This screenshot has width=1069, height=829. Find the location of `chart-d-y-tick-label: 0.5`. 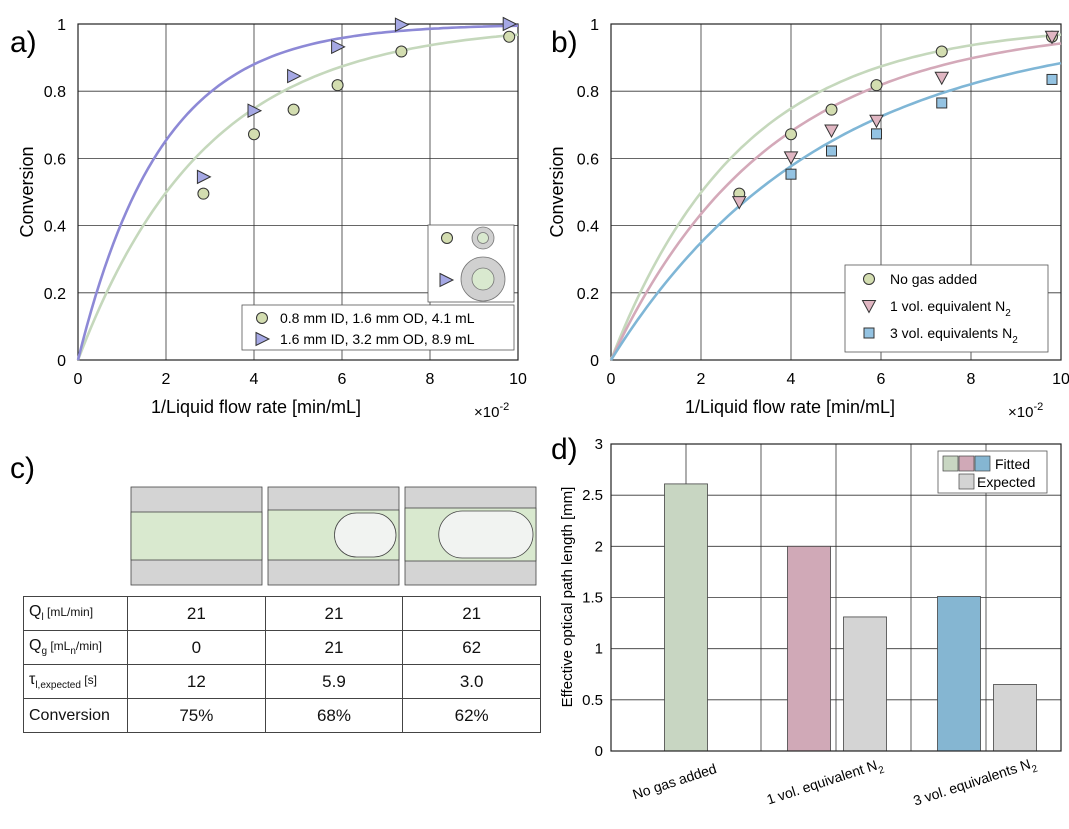

chart-d-y-tick-label: 0.5 is located at coordinates (592, 700).